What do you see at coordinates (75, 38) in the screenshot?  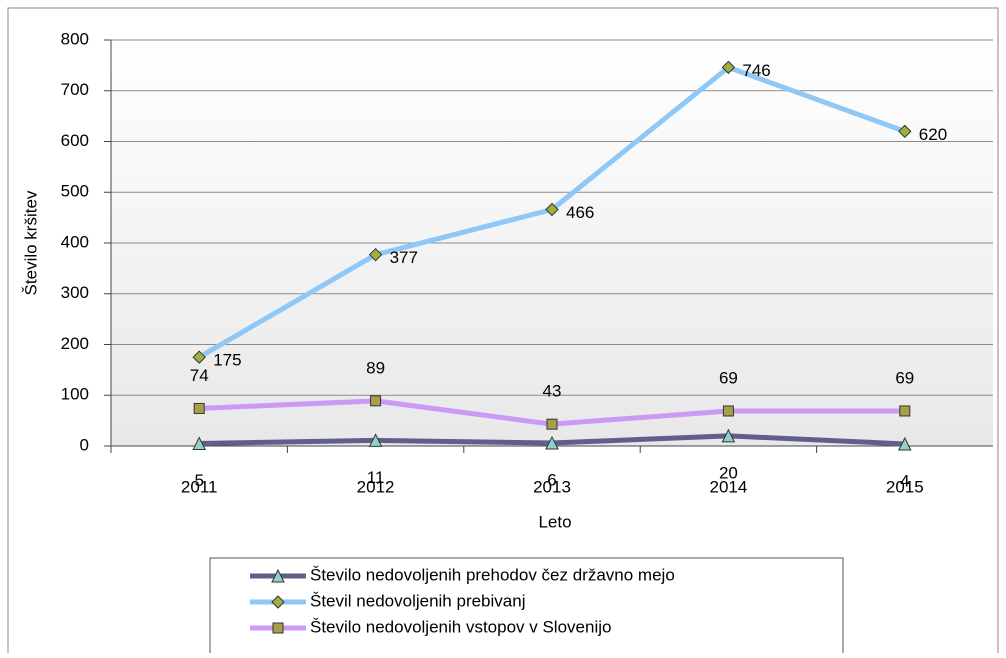 I see `y-tick-label: 800` at bounding box center [75, 38].